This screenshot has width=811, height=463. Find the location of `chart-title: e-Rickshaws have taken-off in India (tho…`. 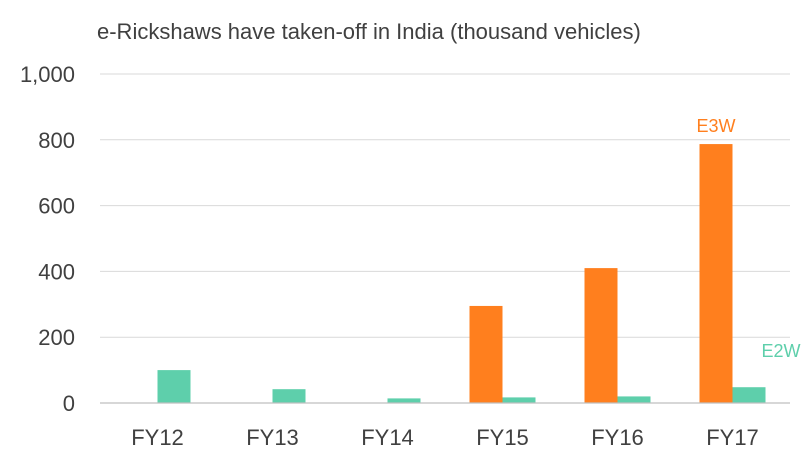

chart-title: e-Rickshaws have taken-off in India (tho… is located at coordinates (369, 31).